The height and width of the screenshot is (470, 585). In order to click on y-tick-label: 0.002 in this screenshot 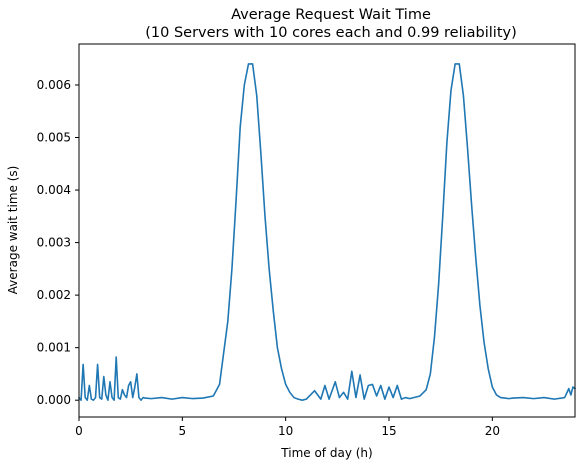, I will do `click(54, 295)`.